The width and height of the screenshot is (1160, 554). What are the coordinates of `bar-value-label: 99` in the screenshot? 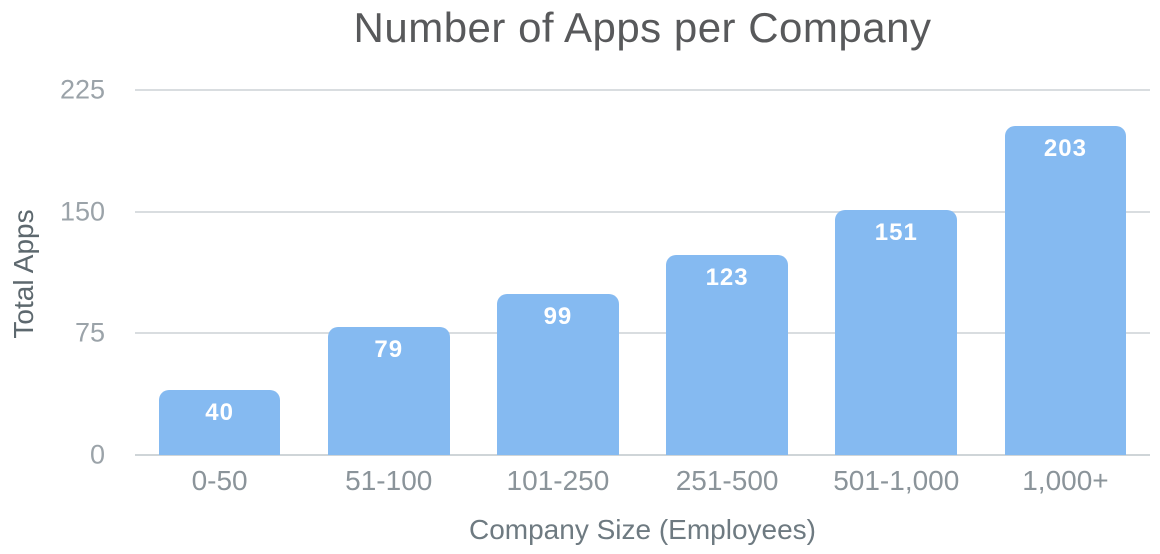 It's located at (558, 317).